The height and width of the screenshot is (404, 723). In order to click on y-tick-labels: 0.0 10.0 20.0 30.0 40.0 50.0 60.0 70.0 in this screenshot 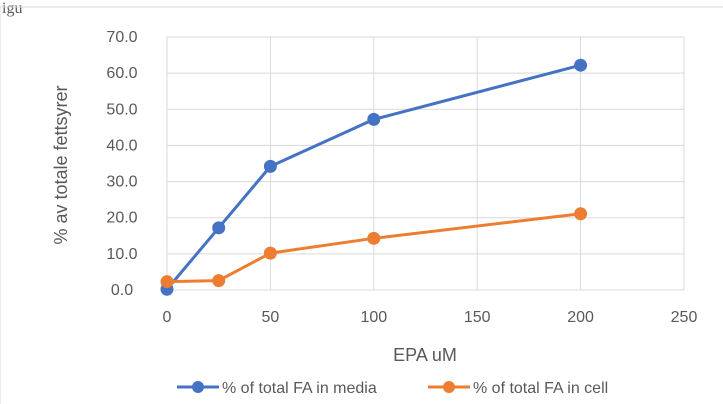, I will do `click(121, 164)`.